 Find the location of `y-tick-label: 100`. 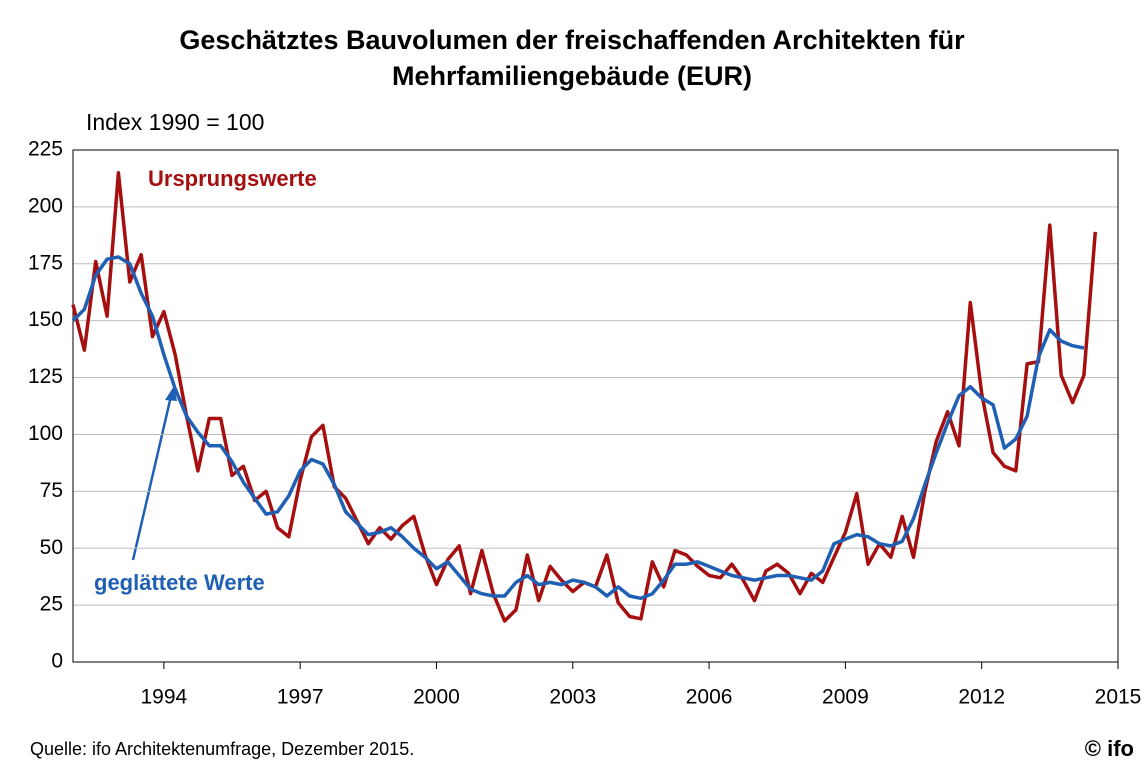

y-tick-label: 100 is located at coordinates (45, 433).